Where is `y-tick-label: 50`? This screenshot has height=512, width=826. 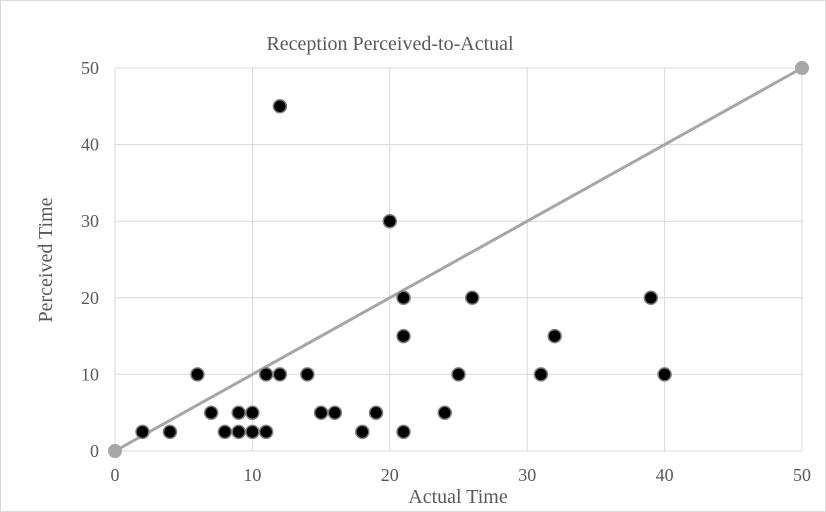
y-tick-label: 50 is located at coordinates (90, 68).